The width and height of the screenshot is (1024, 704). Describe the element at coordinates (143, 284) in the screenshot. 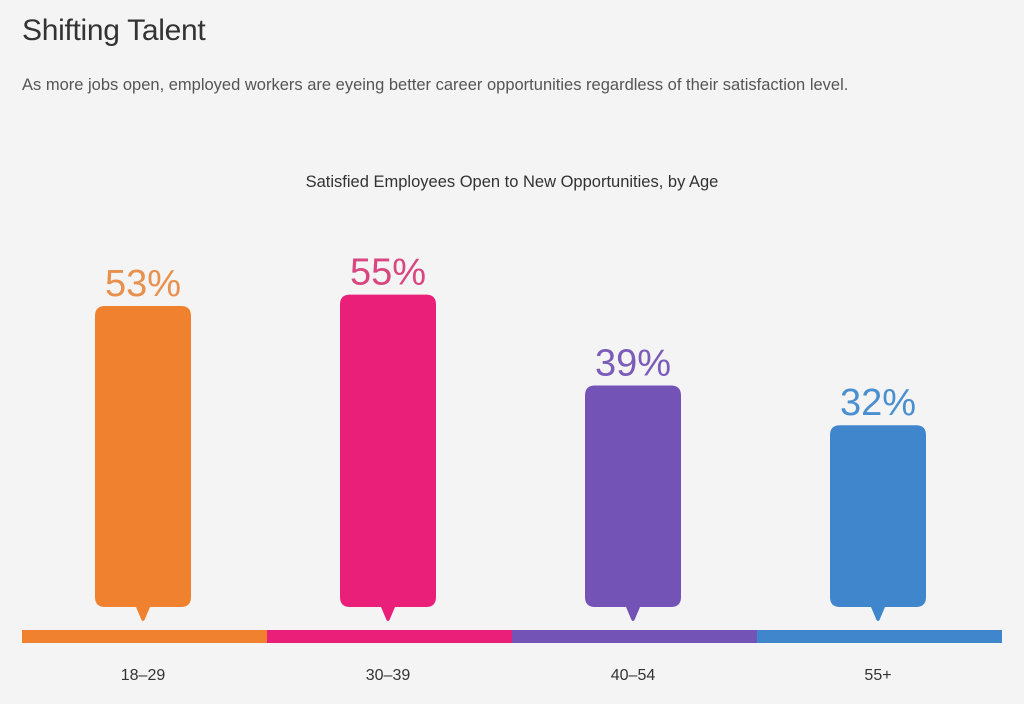

I see `data-label-1: 53%` at that location.